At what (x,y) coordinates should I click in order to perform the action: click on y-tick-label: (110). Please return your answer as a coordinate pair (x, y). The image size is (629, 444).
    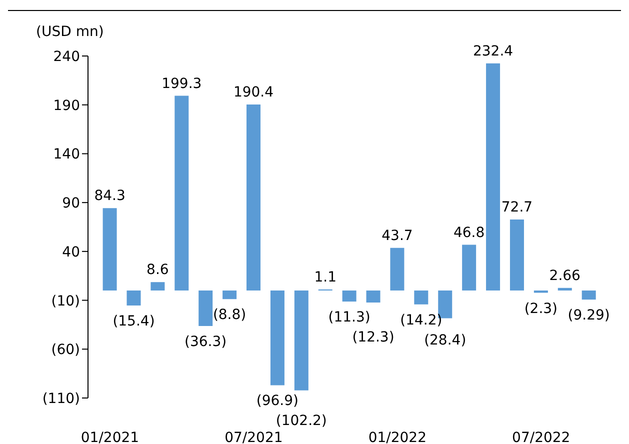
    Looking at the image, I should click on (61, 398).